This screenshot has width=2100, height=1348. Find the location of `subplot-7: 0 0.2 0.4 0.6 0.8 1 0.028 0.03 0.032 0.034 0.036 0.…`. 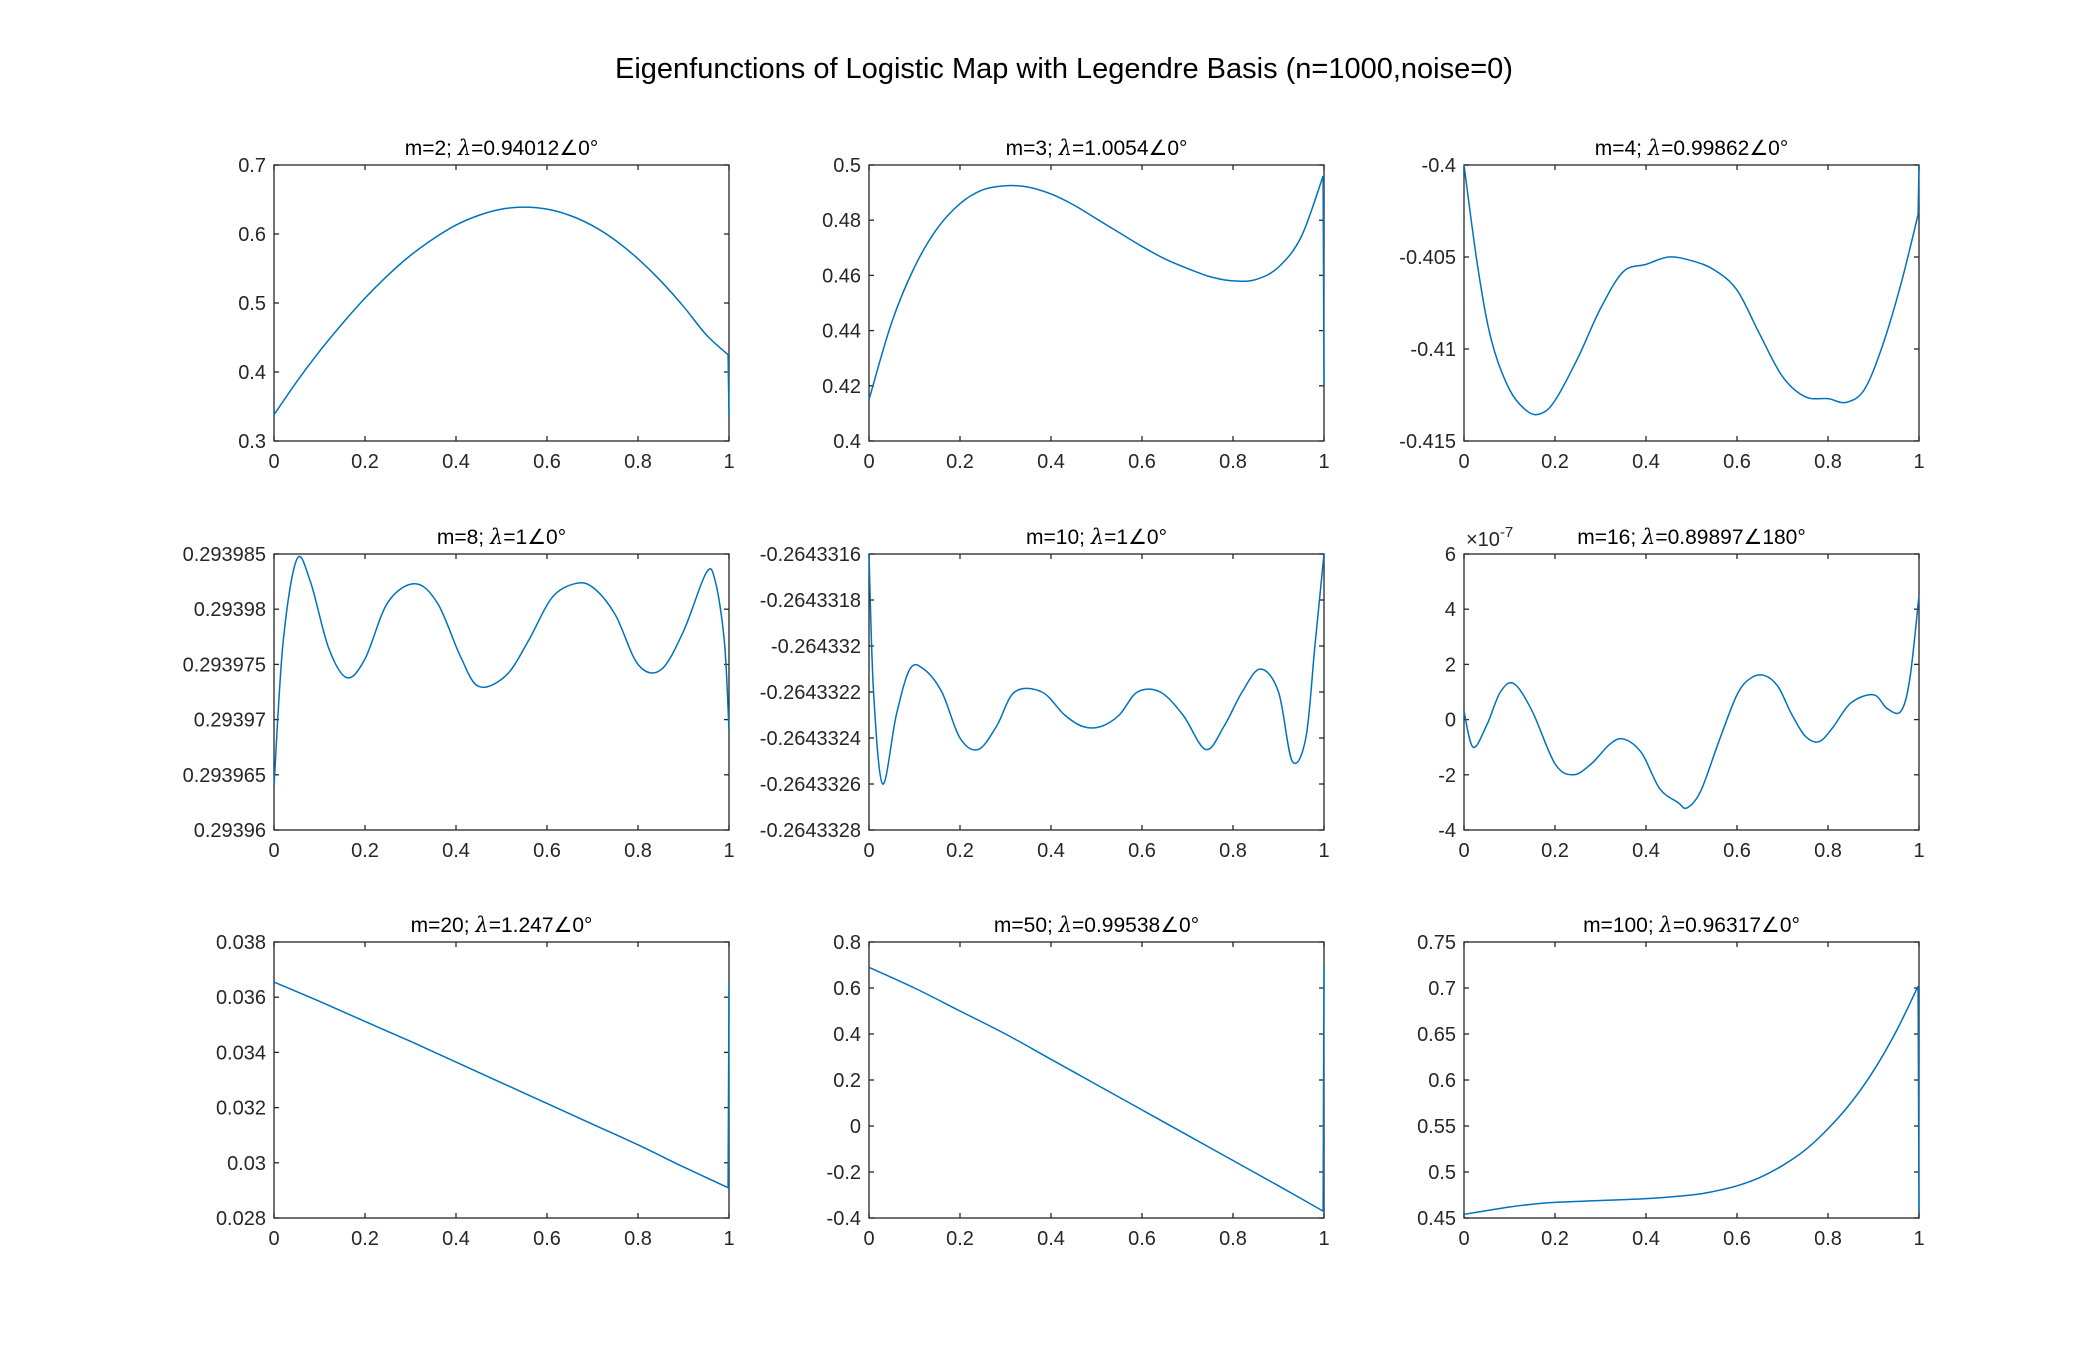

subplot-7: 0 0.2 0.4 0.6 0.8 1 0.028 0.03 0.032 0.034 0.036 0.… is located at coordinates (475, 1081).